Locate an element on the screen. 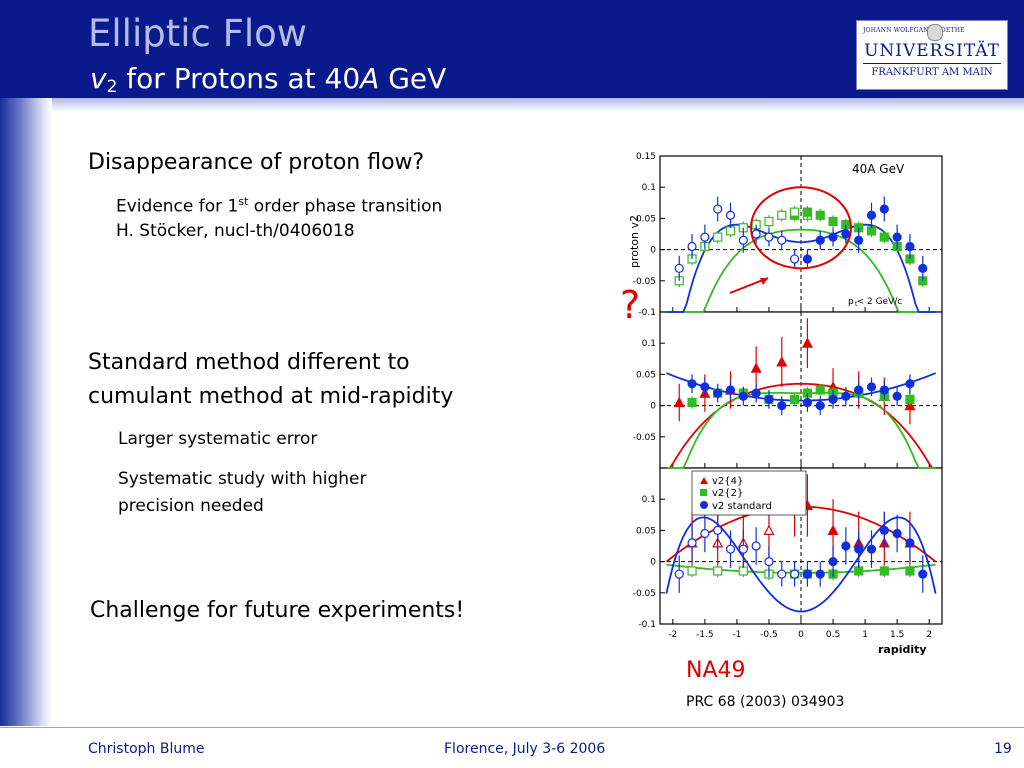  bullet-1-sub-1-post: order phase transition is located at coordinates (345, 206).